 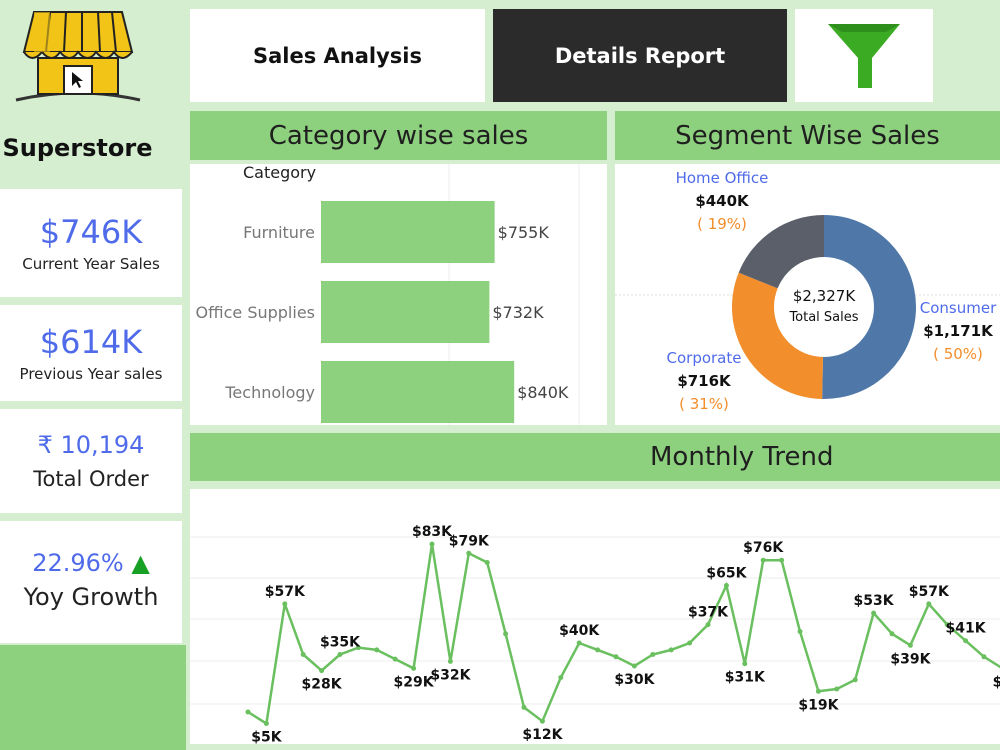 What do you see at coordinates (595, 457) in the screenshot?
I see `trend-panel-header: Monthly Trend` at bounding box center [595, 457].